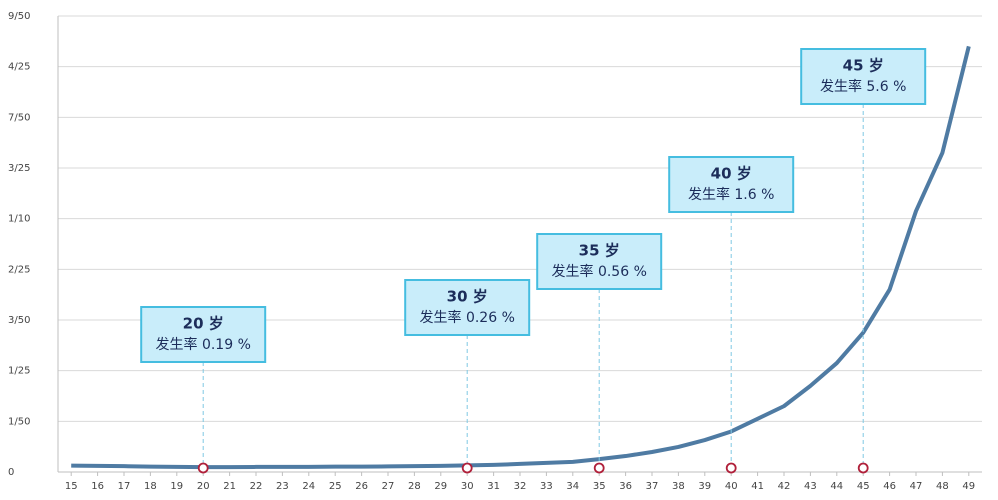  I want to click on x-tick-label: 31, so click(493, 486).